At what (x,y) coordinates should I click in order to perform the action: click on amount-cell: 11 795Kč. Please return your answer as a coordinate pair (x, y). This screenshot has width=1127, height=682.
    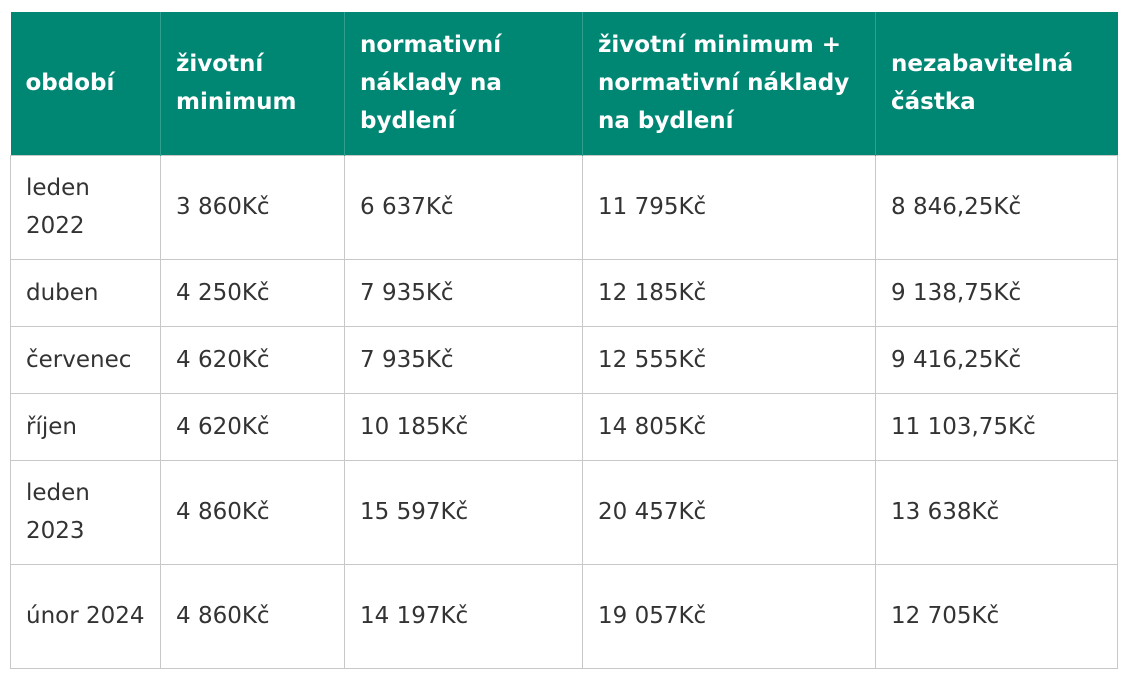
    Looking at the image, I should click on (729, 207).